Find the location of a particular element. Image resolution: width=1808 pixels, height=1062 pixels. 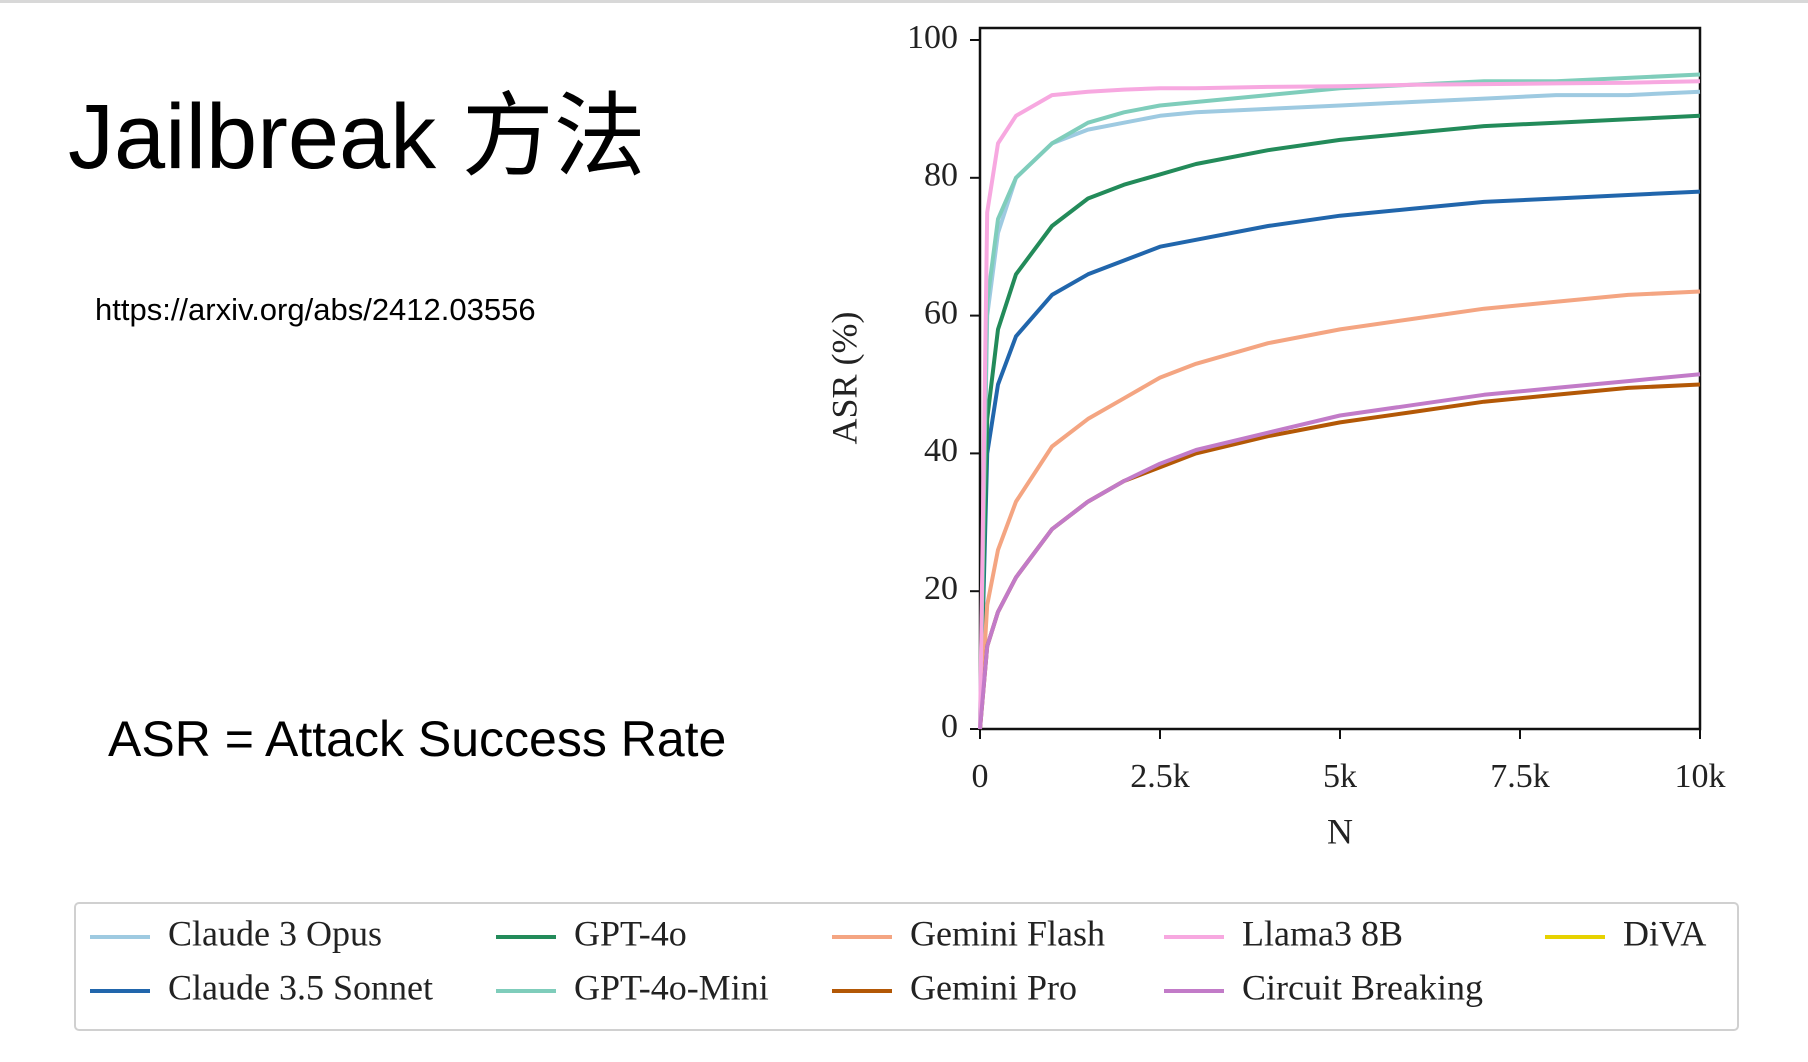

legend-label: Gemini Pro is located at coordinates (993, 987).